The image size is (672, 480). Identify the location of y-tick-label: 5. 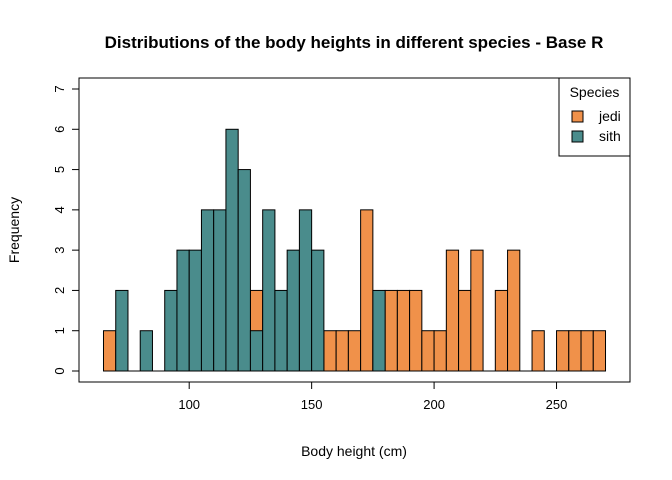
(59, 169).